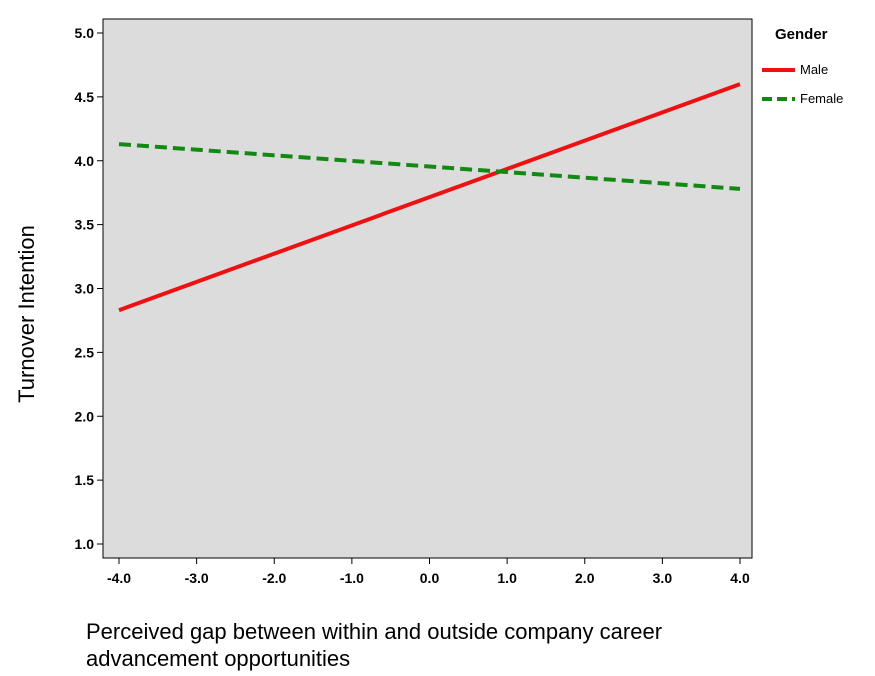  I want to click on x-tick-label: -1.0, so click(352, 578).